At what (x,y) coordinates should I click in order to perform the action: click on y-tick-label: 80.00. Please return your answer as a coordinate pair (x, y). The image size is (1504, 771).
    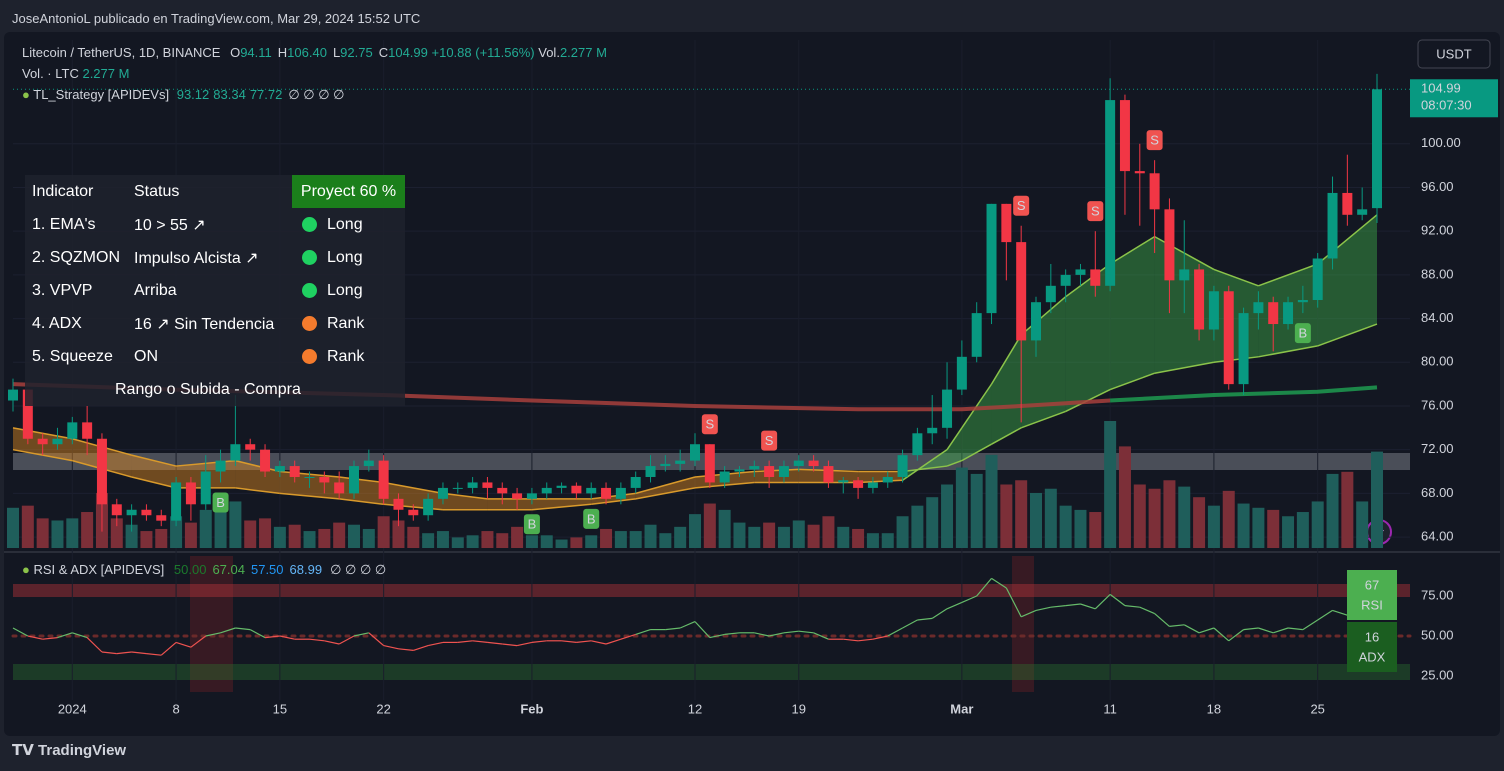
    Looking at the image, I should click on (1437, 361).